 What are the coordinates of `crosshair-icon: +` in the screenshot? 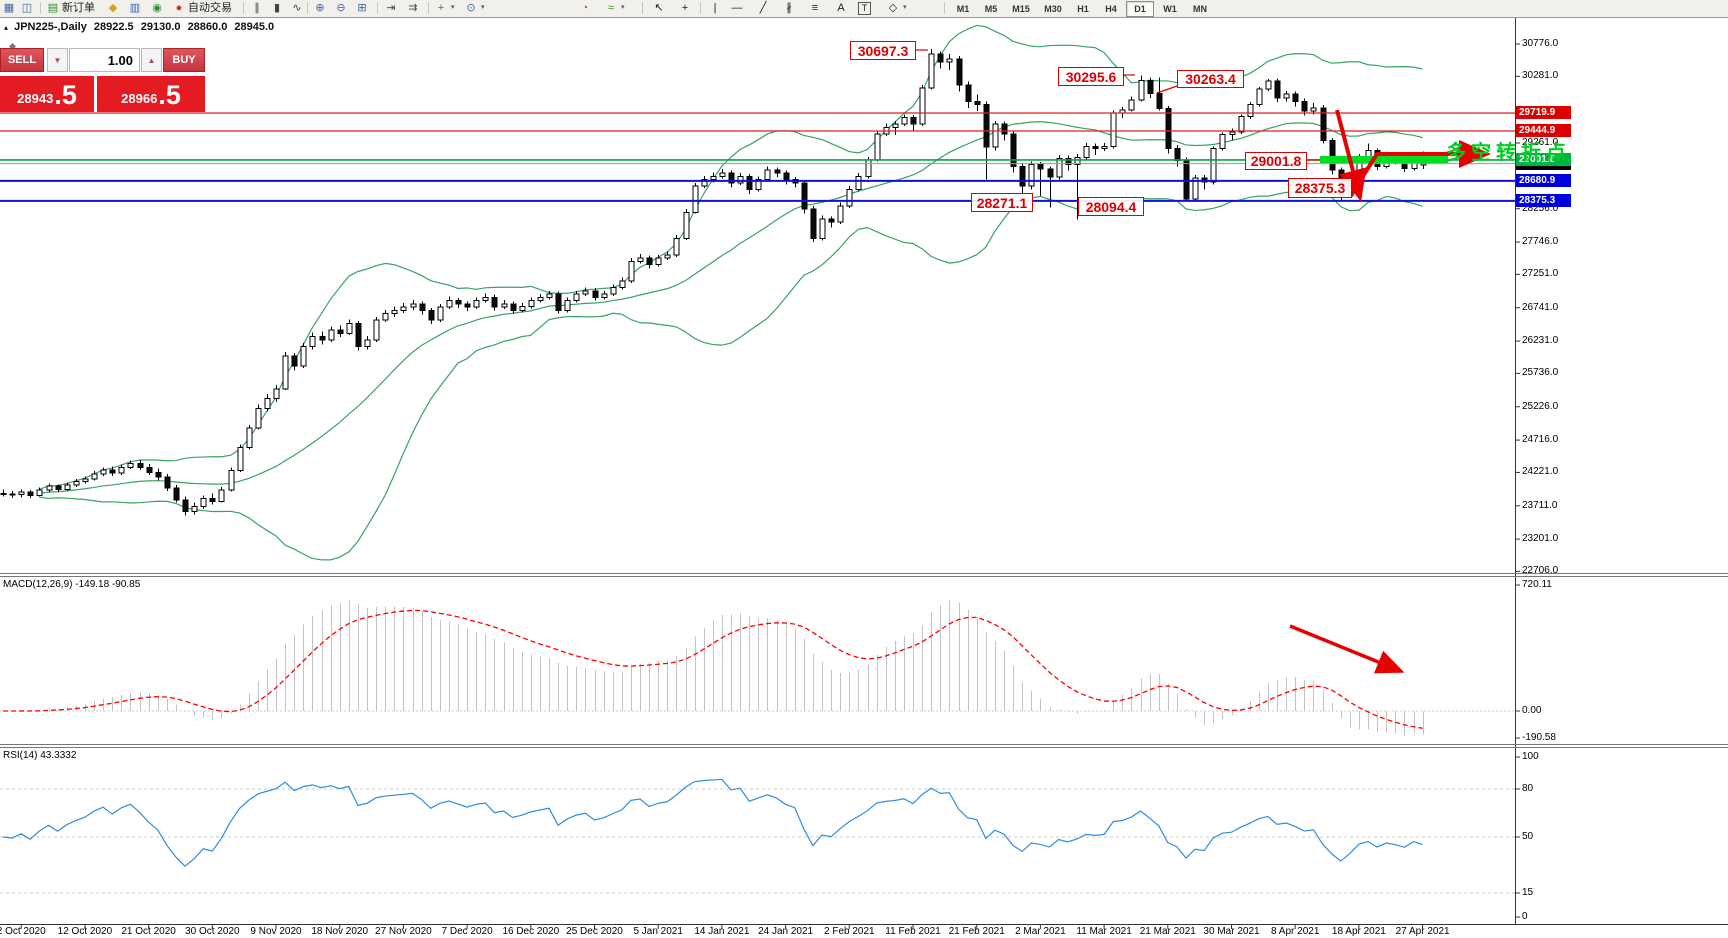 It's located at (685, 8).